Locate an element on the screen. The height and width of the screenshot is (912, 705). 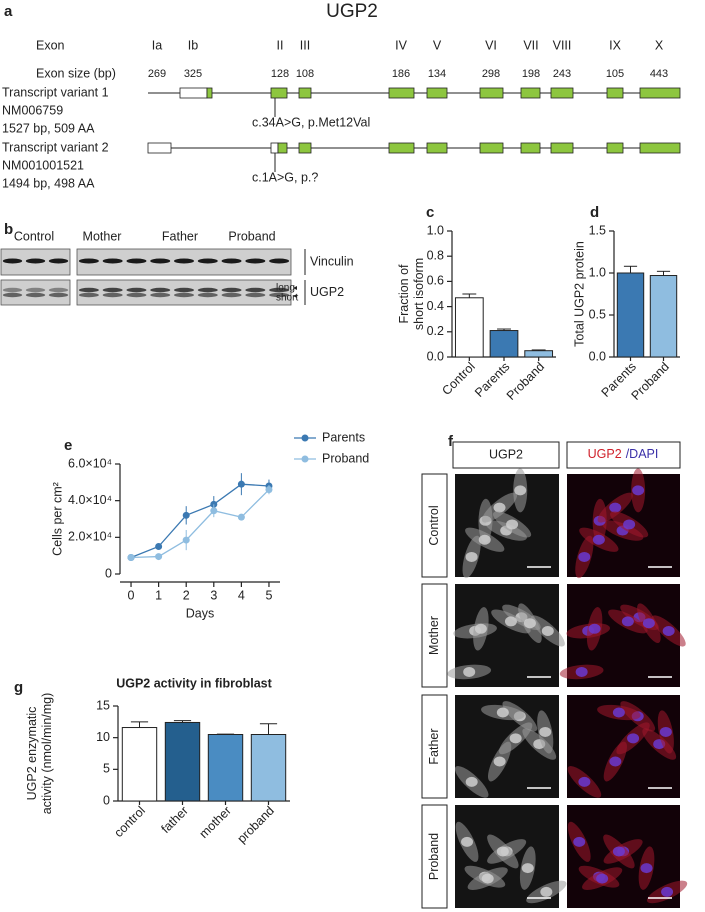
y-tick-label: 0.5 is located at coordinates (597, 314).